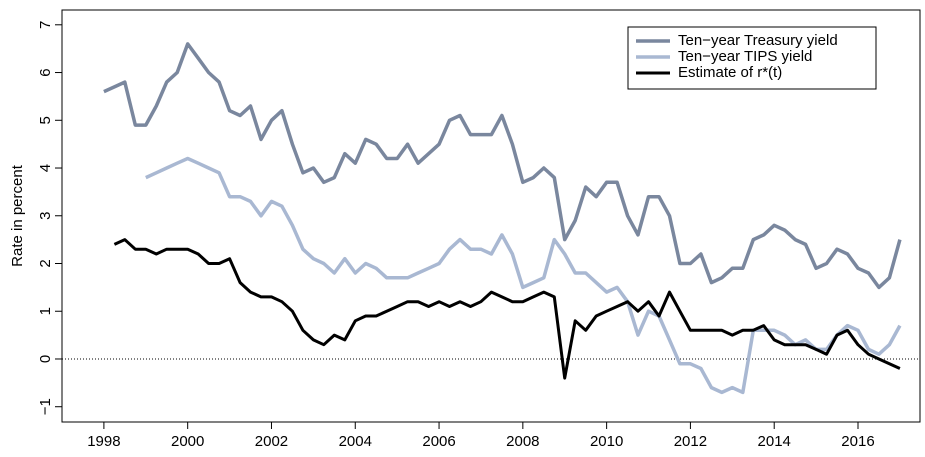 The height and width of the screenshot is (457, 925). I want to click on y-tick-label: 3, so click(45, 216).